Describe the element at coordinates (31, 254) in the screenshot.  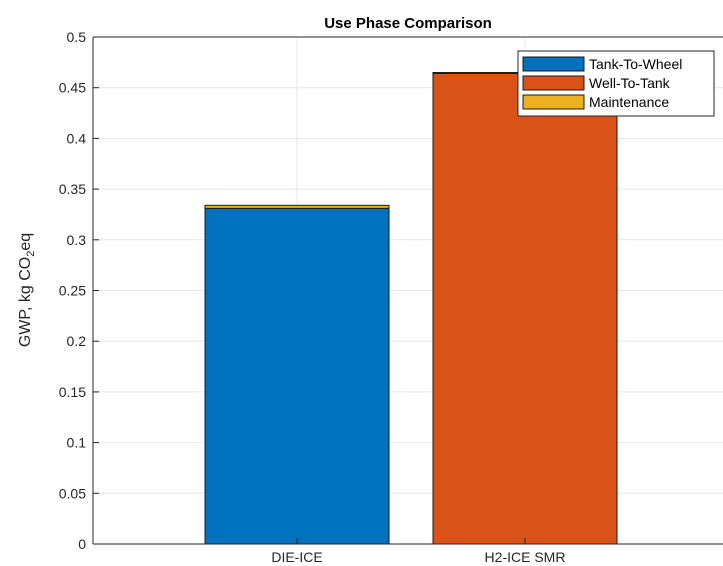
I see `y-axis-label-subscript: 2` at that location.